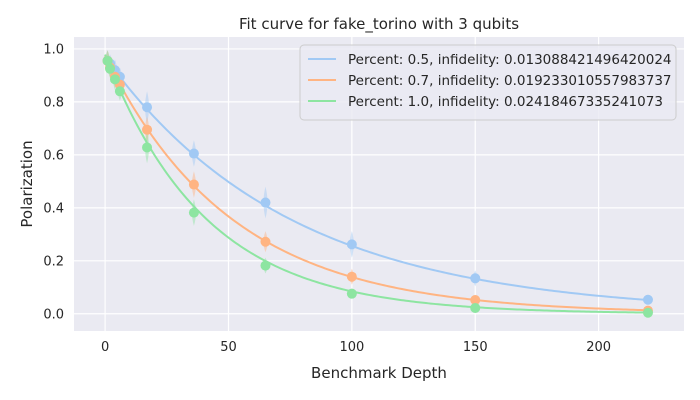 Image resolution: width=700 pixels, height=400 pixels. What do you see at coordinates (53, 208) in the screenshot?
I see `y-tick-label: 0.4` at bounding box center [53, 208].